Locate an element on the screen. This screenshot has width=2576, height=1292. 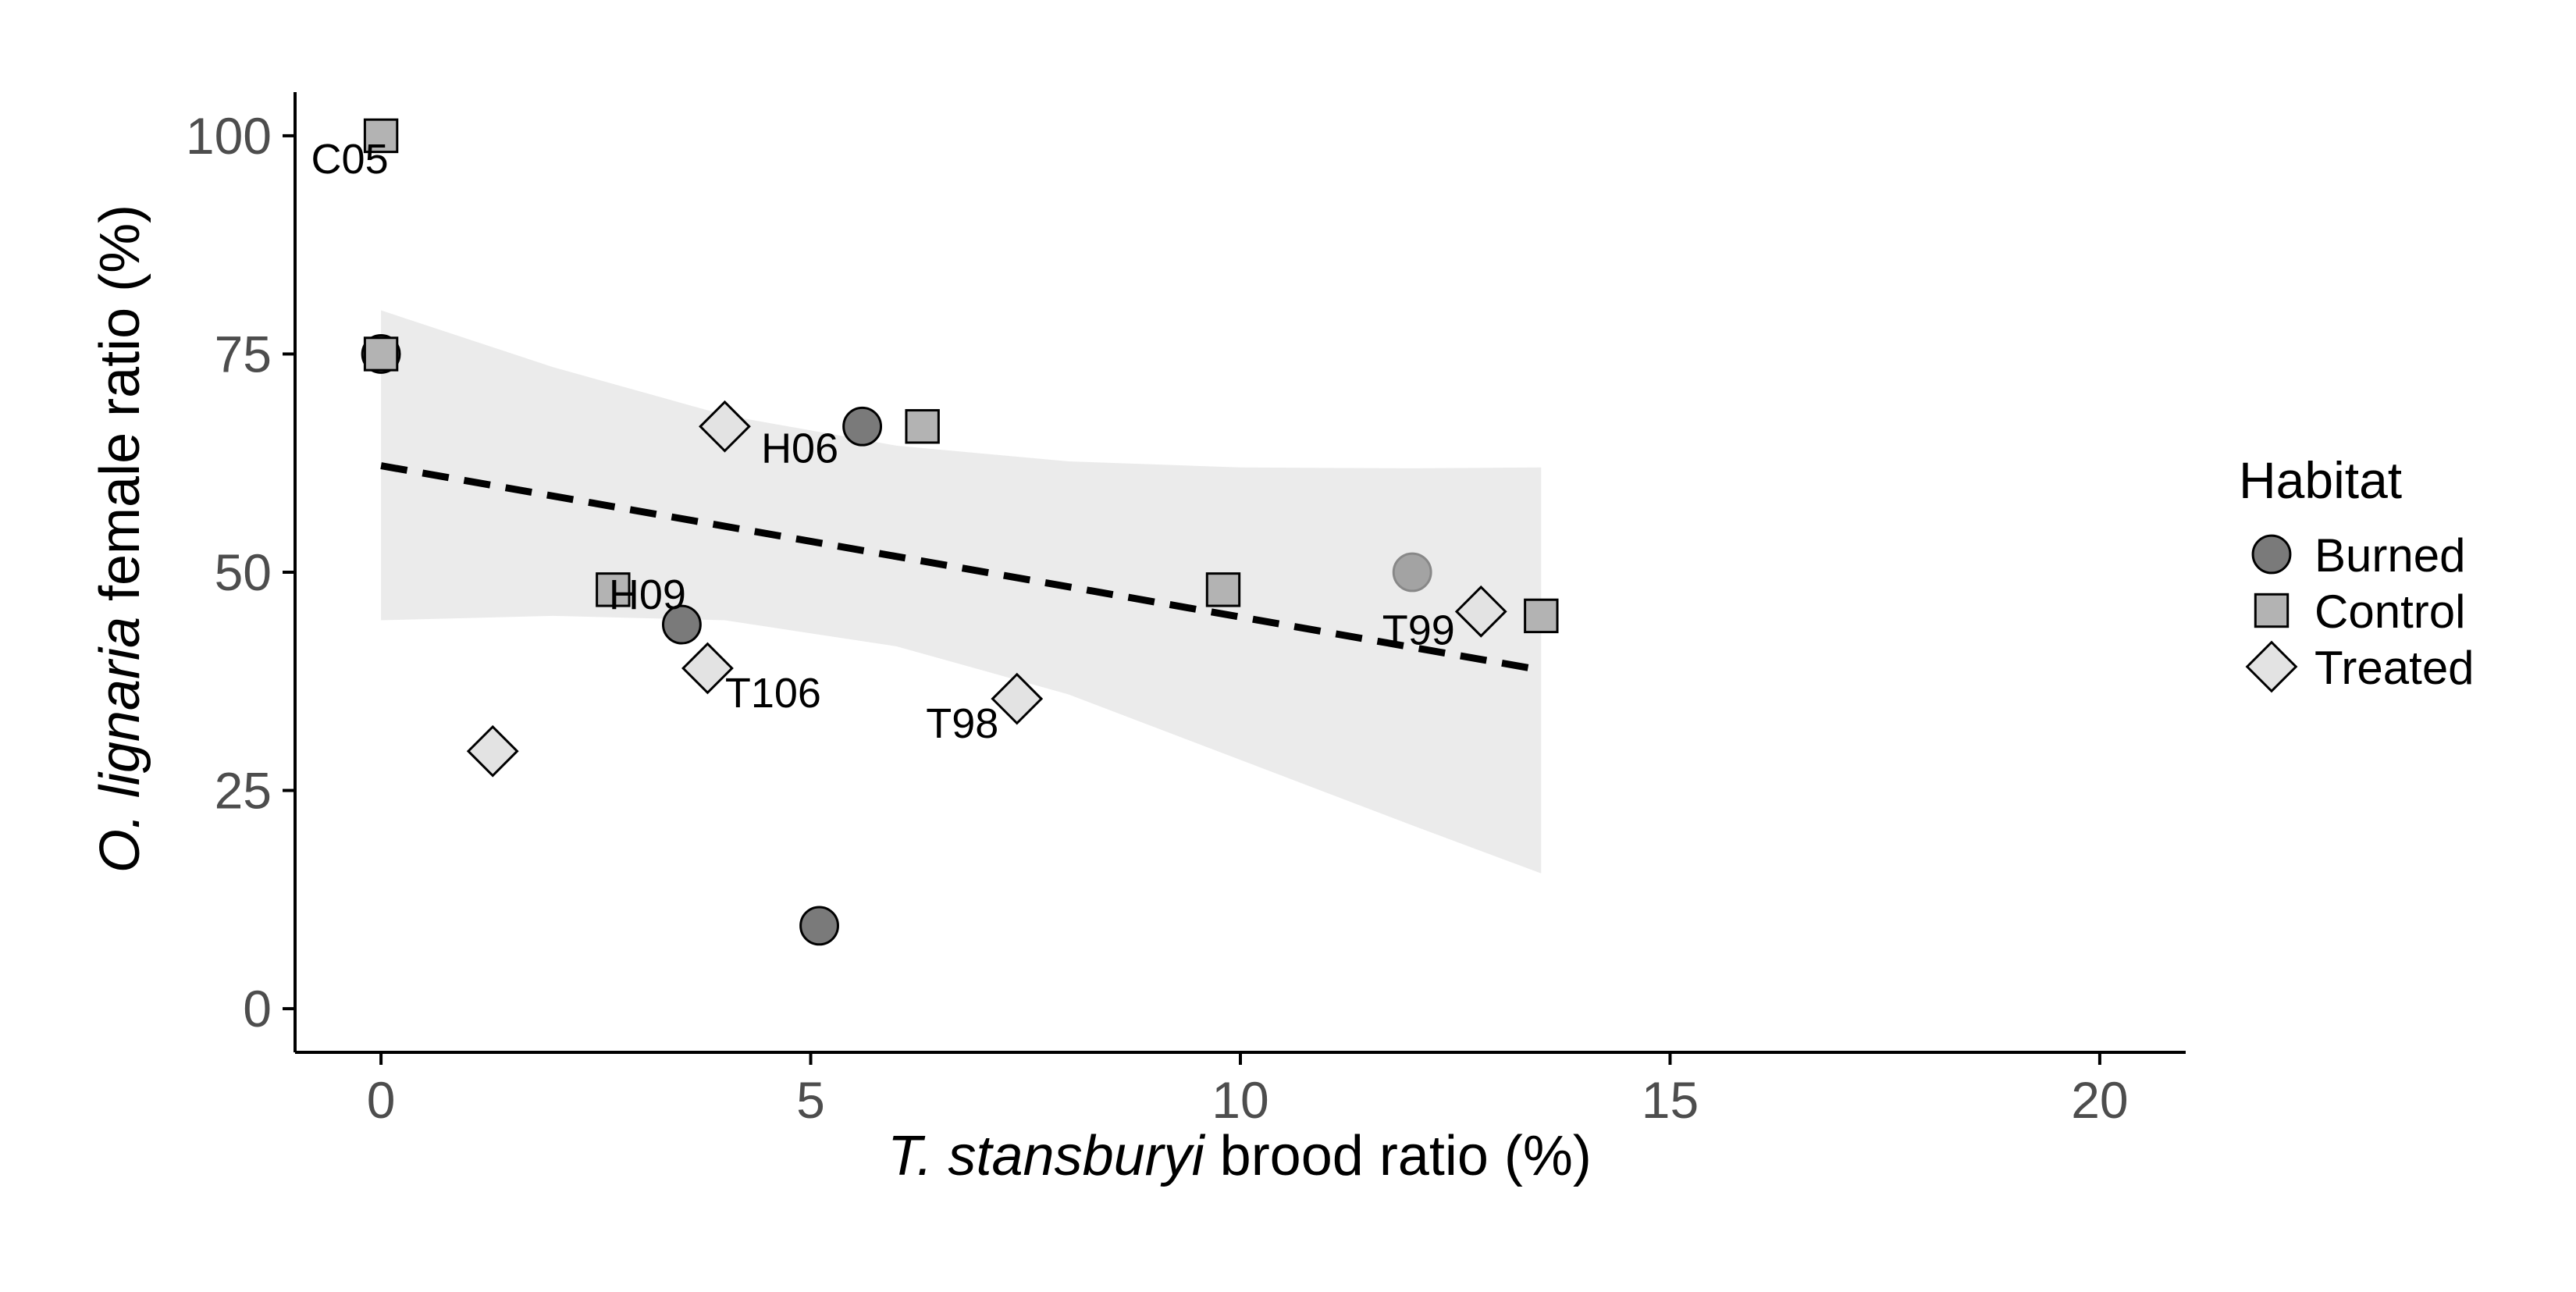
y-axis-title-rest: female ratio (%) is located at coordinates (120, 411).